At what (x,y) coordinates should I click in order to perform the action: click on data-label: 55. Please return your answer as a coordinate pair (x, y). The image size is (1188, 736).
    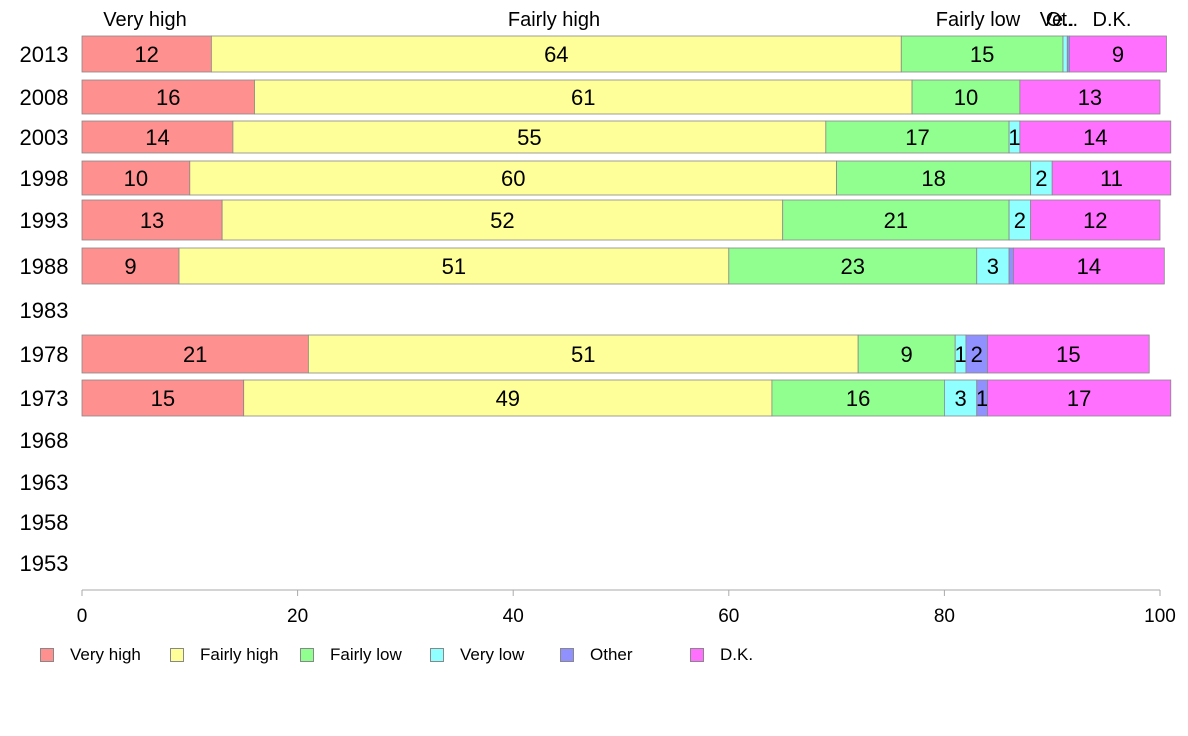
    Looking at the image, I should click on (529, 137).